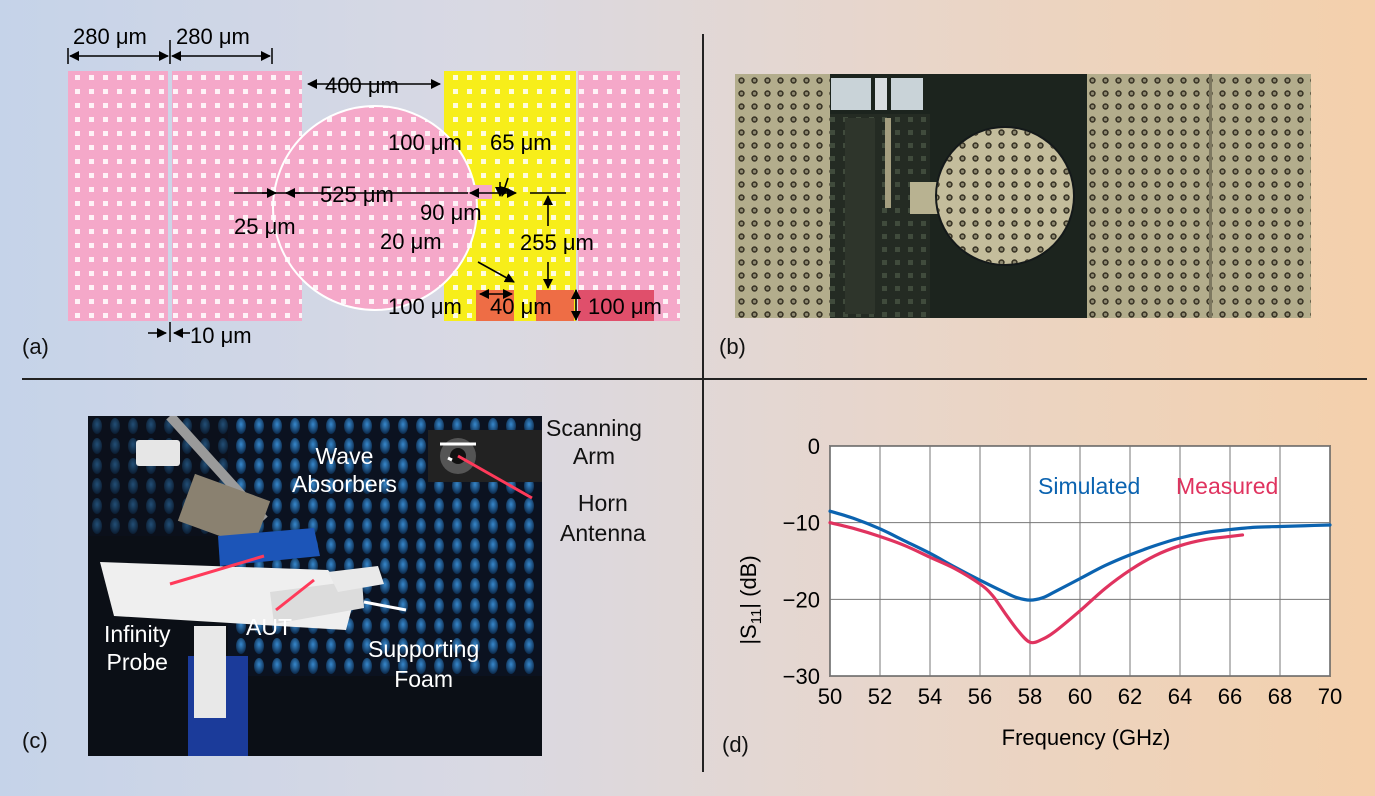  Describe the element at coordinates (362, 85) in the screenshot. I see `dim-400: 400 μm` at that location.